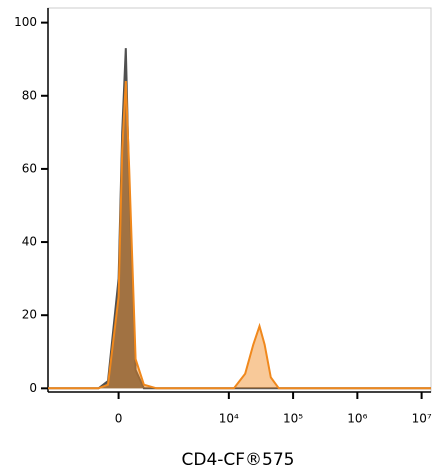 This screenshot has width=445, height=475. Describe the element at coordinates (229, 419) in the screenshot. I see `x-tick-label: 10⁴` at that location.